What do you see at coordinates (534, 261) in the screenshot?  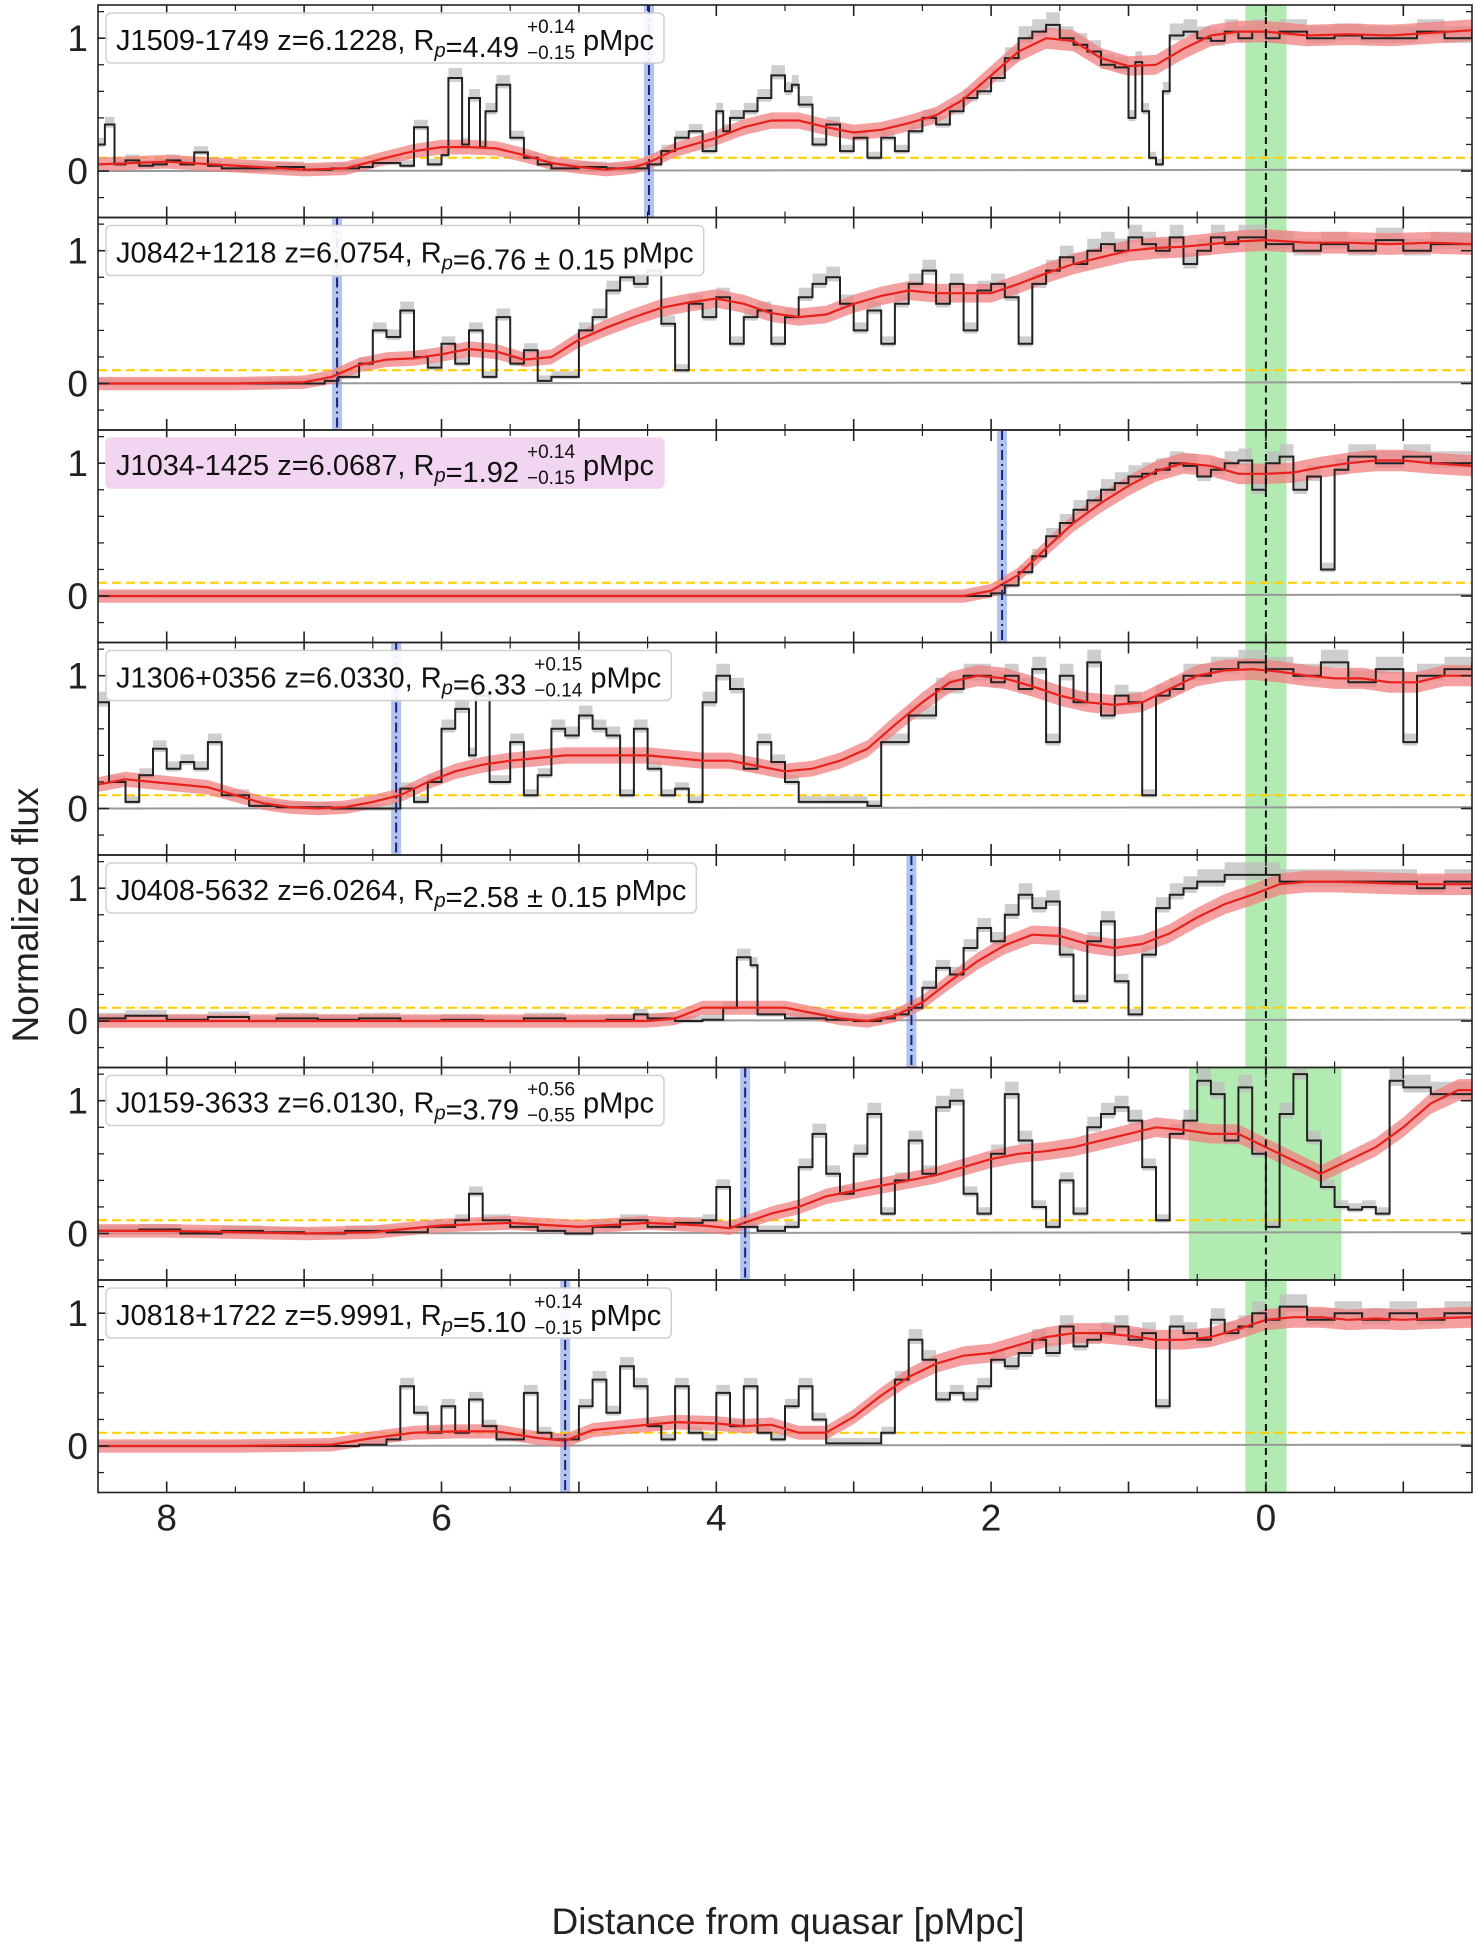 I see `rp-value: =6.76 ± 0.15` at bounding box center [534, 261].